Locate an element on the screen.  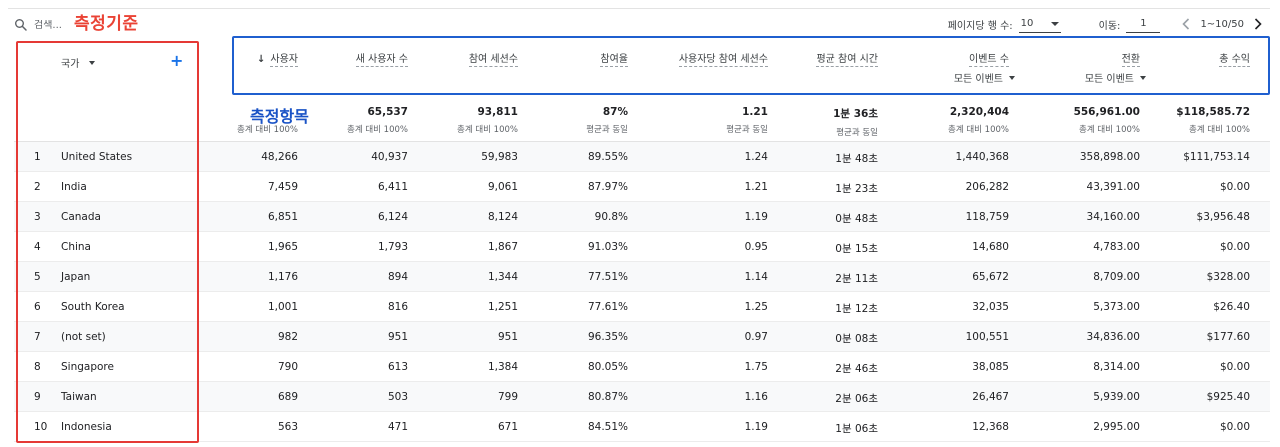
cell-users: 1,176 is located at coordinates (282, 277).